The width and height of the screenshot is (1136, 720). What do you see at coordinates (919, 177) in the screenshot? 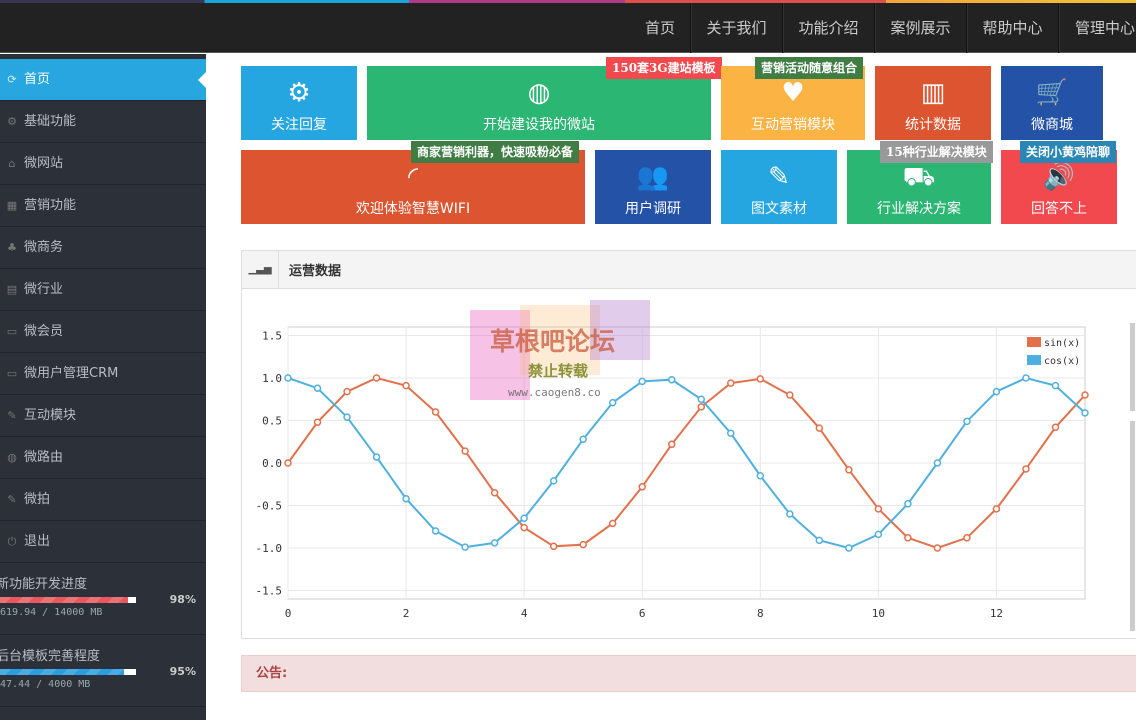
I see `truck-icon: ⛟` at bounding box center [919, 177].